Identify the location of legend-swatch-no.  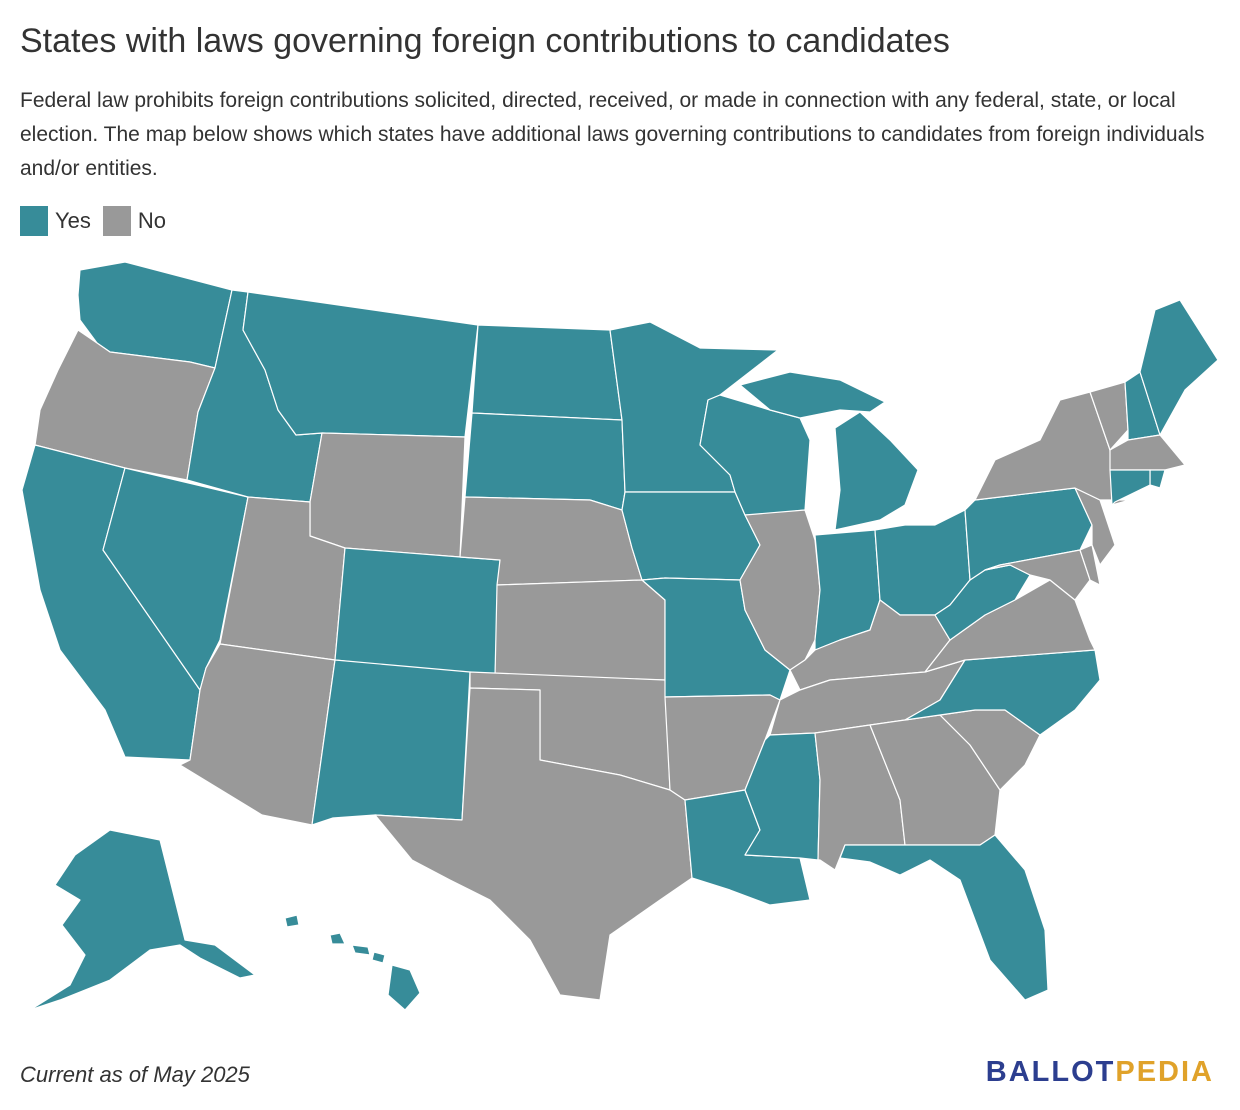
(116, 221).